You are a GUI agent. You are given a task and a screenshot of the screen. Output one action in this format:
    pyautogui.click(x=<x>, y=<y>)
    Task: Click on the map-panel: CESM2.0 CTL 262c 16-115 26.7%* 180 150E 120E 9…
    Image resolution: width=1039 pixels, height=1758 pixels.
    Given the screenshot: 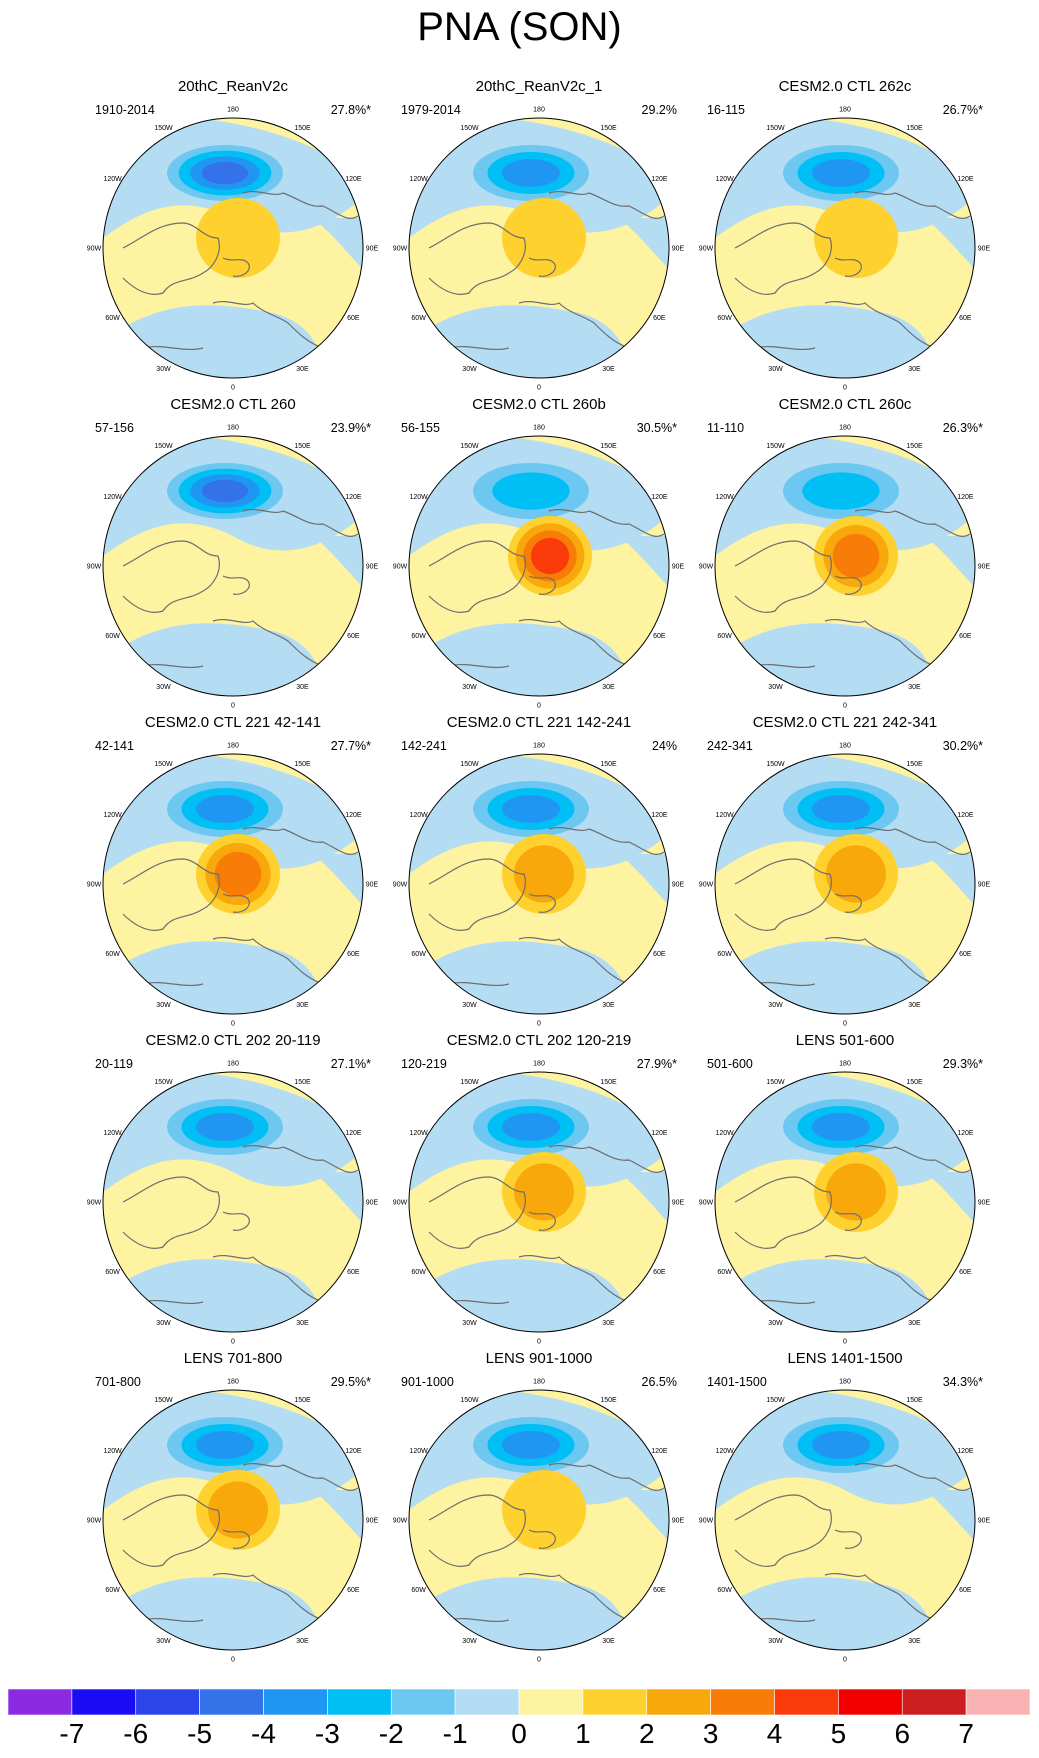 What is the action you would take?
    pyautogui.click(x=845, y=238)
    